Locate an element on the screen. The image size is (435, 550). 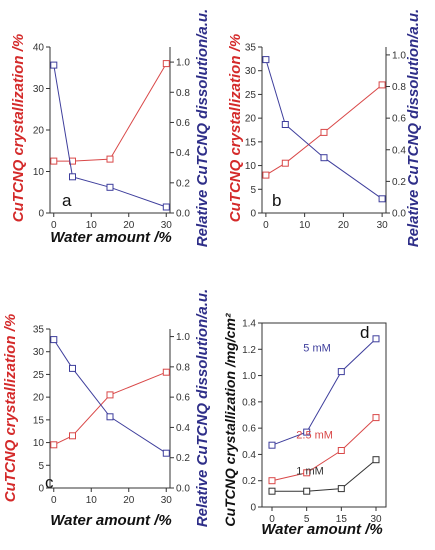
y-tick-label-left-c-6: 30 is located at coordinates (39, 352).